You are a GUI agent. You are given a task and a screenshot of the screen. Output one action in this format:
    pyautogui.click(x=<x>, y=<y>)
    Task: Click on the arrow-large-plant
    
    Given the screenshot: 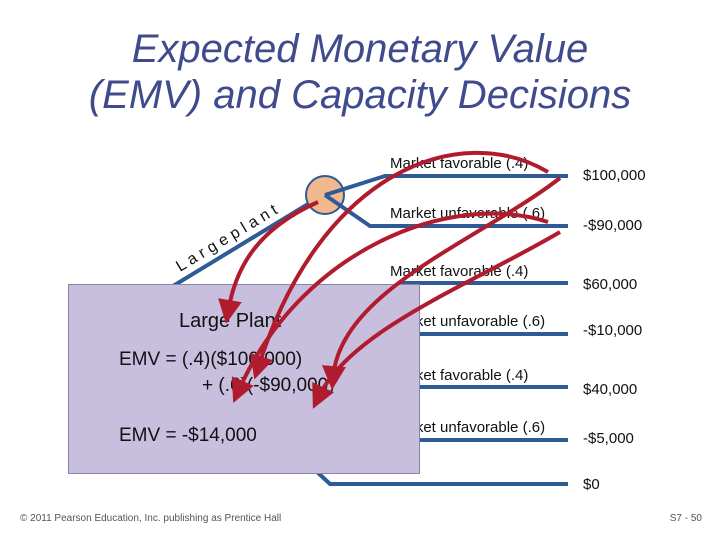 What is the action you would take?
    pyautogui.click(x=268, y=262)
    